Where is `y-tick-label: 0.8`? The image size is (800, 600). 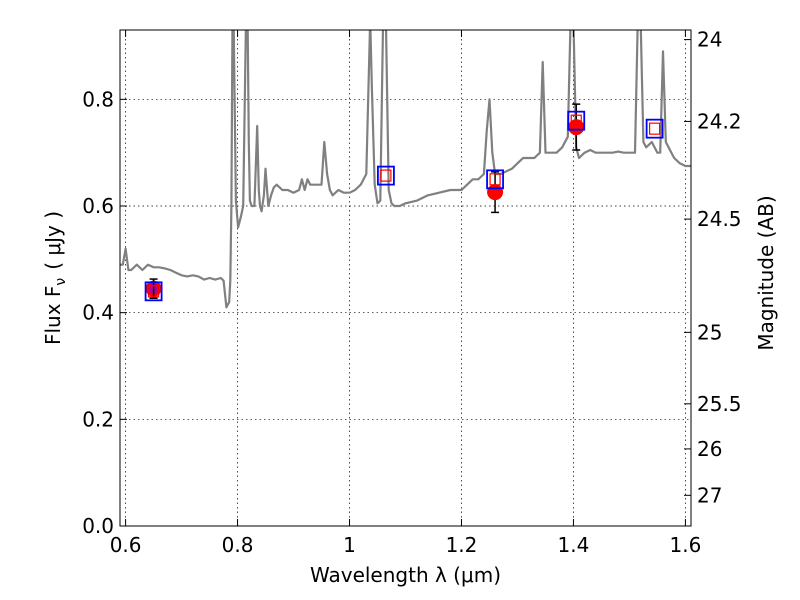
y-tick-label: 0.8 is located at coordinates (98, 99).